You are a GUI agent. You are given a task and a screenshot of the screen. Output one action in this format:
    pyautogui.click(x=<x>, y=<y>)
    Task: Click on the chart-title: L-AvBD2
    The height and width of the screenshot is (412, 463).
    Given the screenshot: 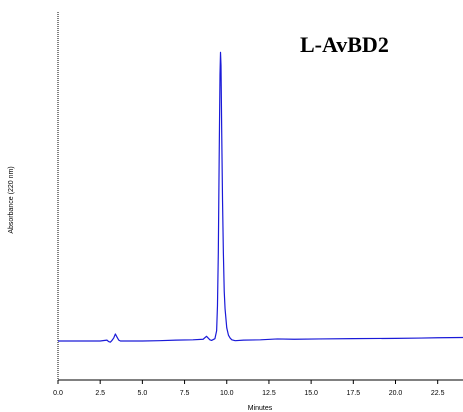 What is the action you would take?
    pyautogui.click(x=344, y=44)
    